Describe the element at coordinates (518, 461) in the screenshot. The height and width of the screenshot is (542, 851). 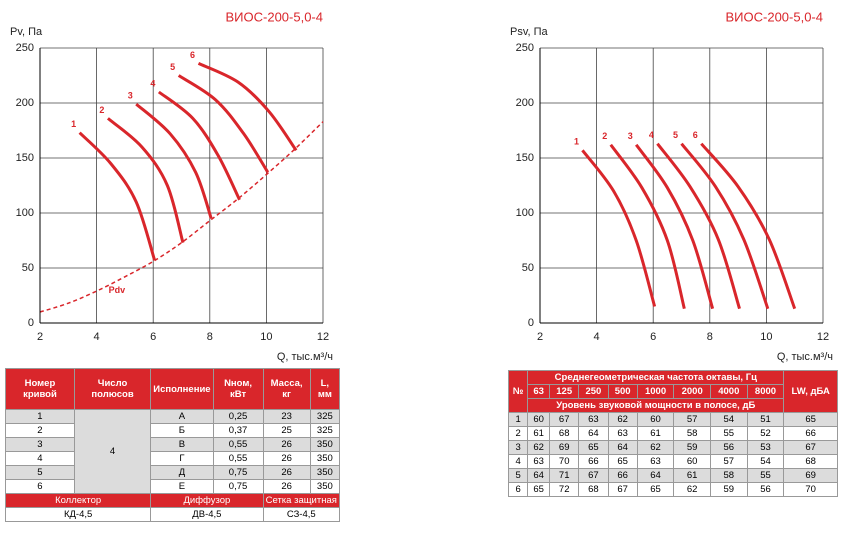
I see `cell: 4` at that location.